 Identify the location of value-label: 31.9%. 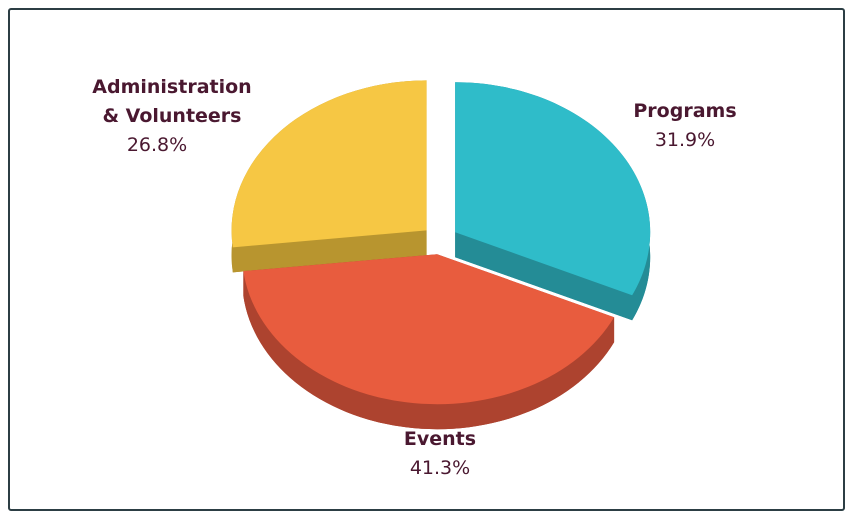
(685, 140).